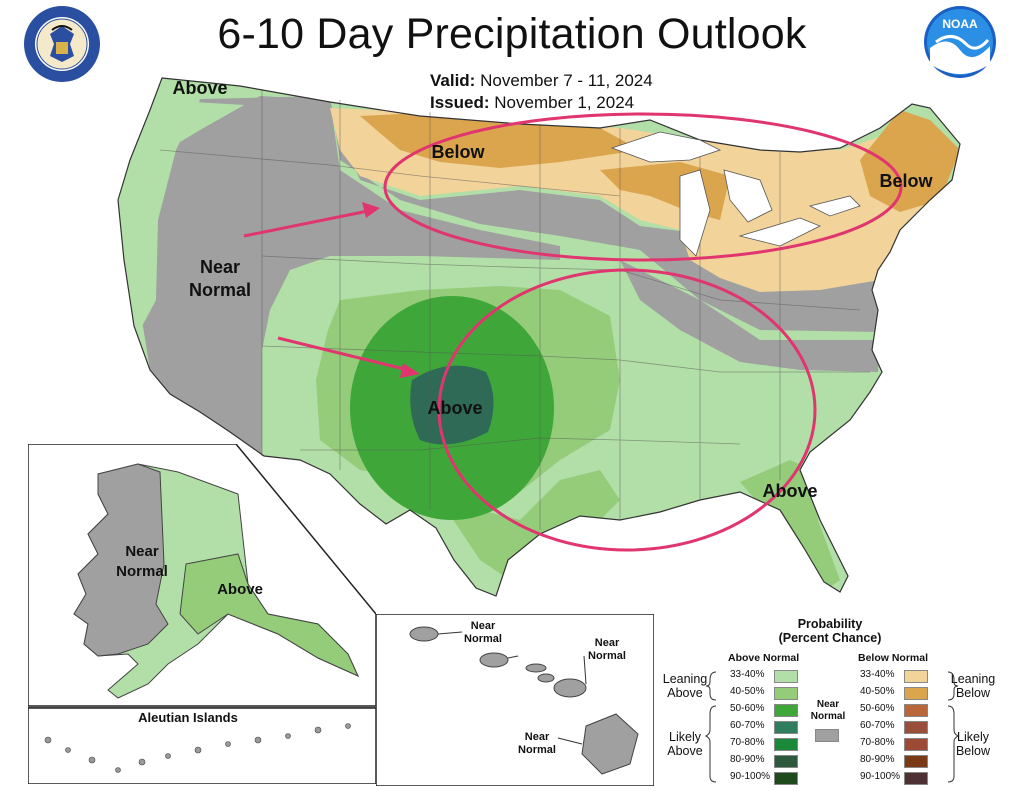 The image size is (1024, 791). Describe the element at coordinates (685, 679) in the screenshot. I see `legend-leaning-above-1: Leaning` at that location.